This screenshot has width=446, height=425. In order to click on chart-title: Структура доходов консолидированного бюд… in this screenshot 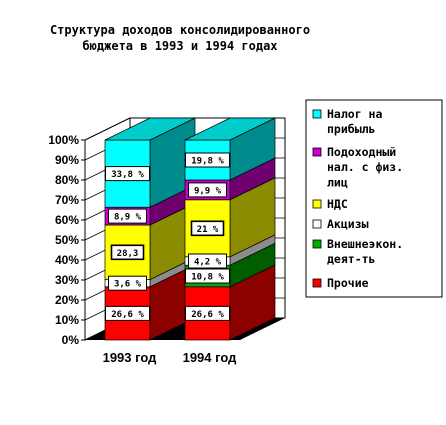, I will do `click(180, 38)`.